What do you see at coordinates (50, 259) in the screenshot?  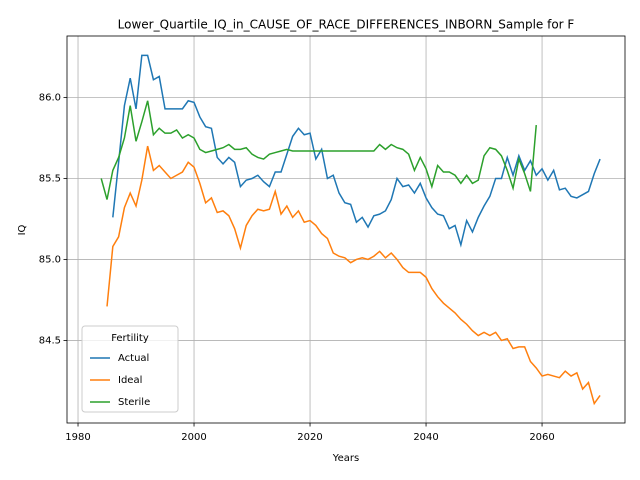 I see `y-tick-label: 85.0` at bounding box center [50, 259].